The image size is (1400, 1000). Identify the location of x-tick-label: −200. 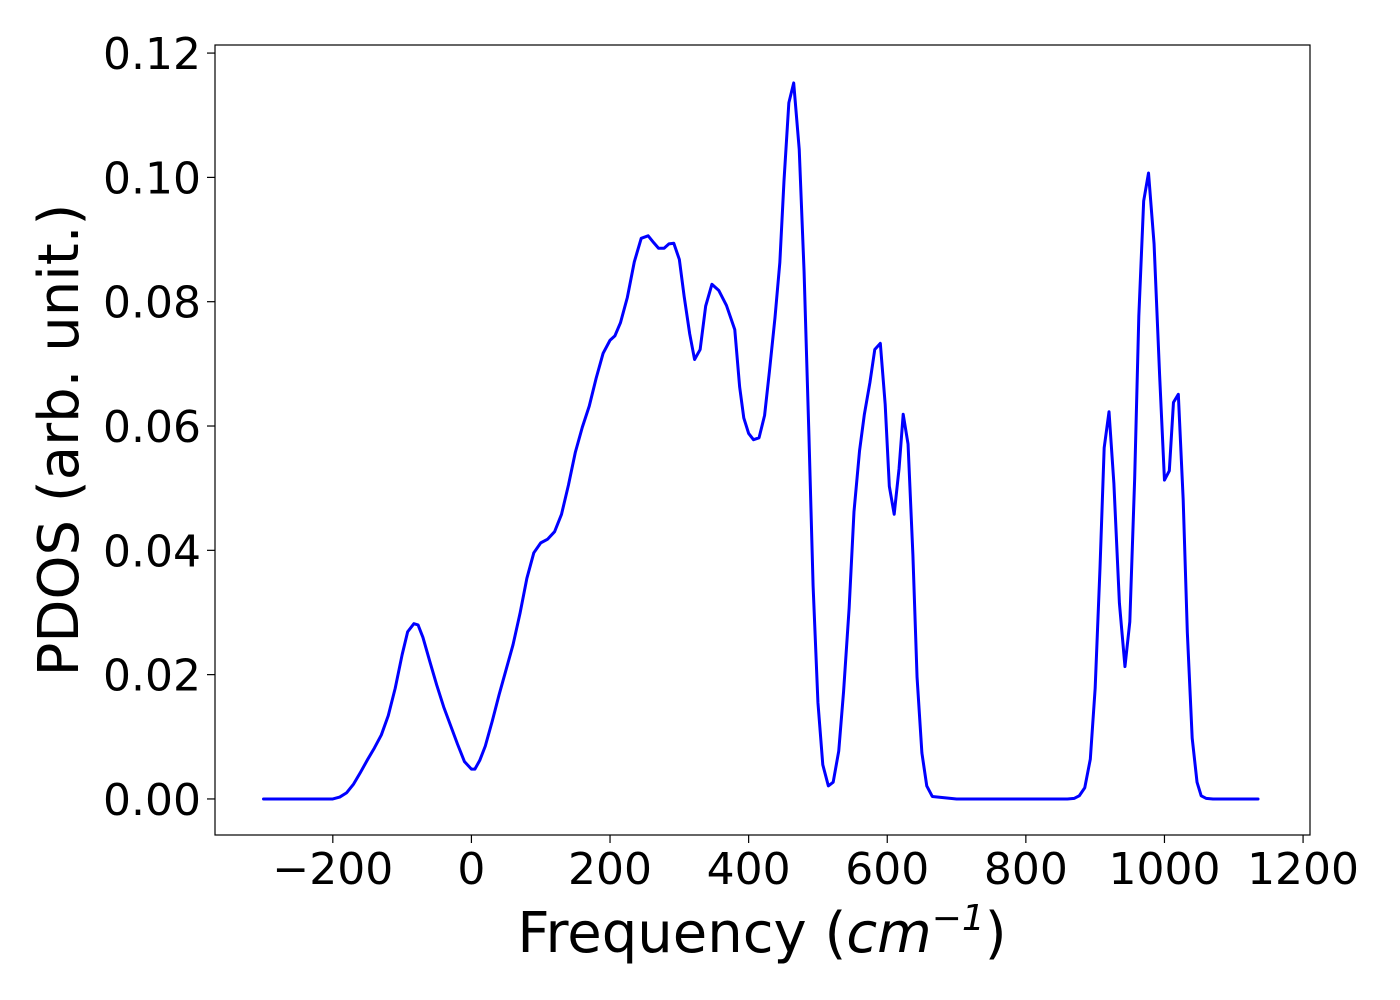
(332, 869).